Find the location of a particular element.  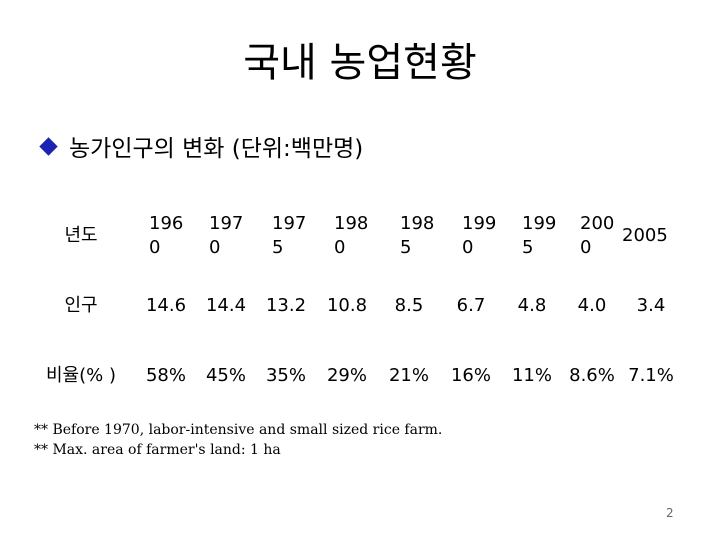

page-number: 2 is located at coordinates (670, 513).